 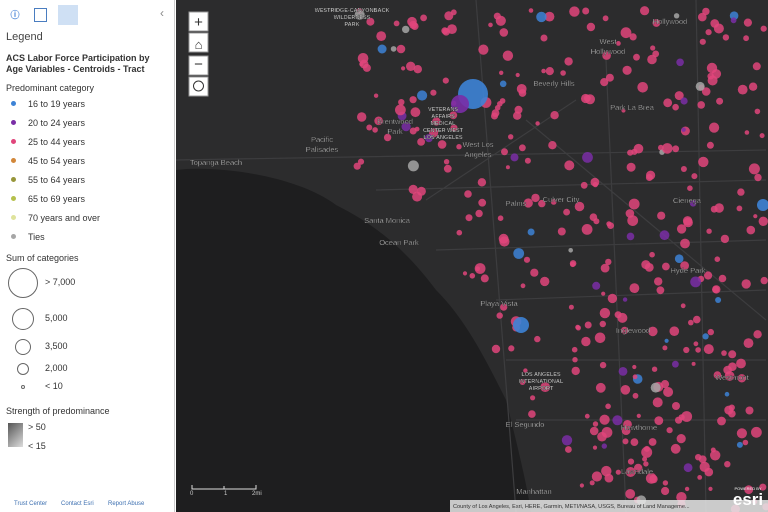 I want to click on size-label: > 7,000, so click(x=60, y=282).